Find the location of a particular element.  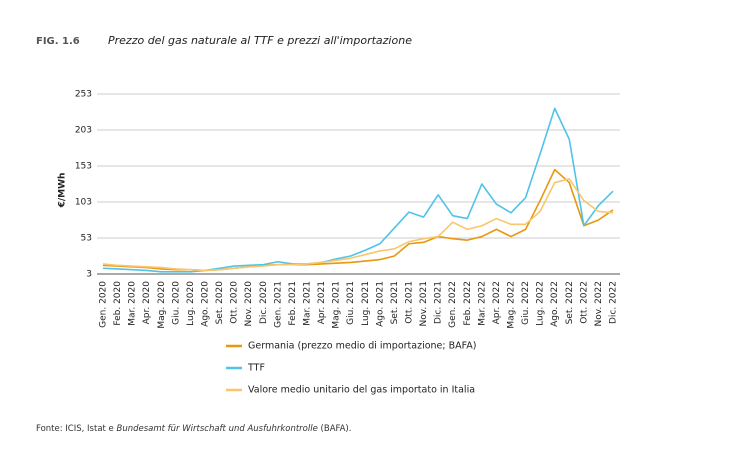

x-tick-label: Giu. 2022 is located at coordinates (526, 303).